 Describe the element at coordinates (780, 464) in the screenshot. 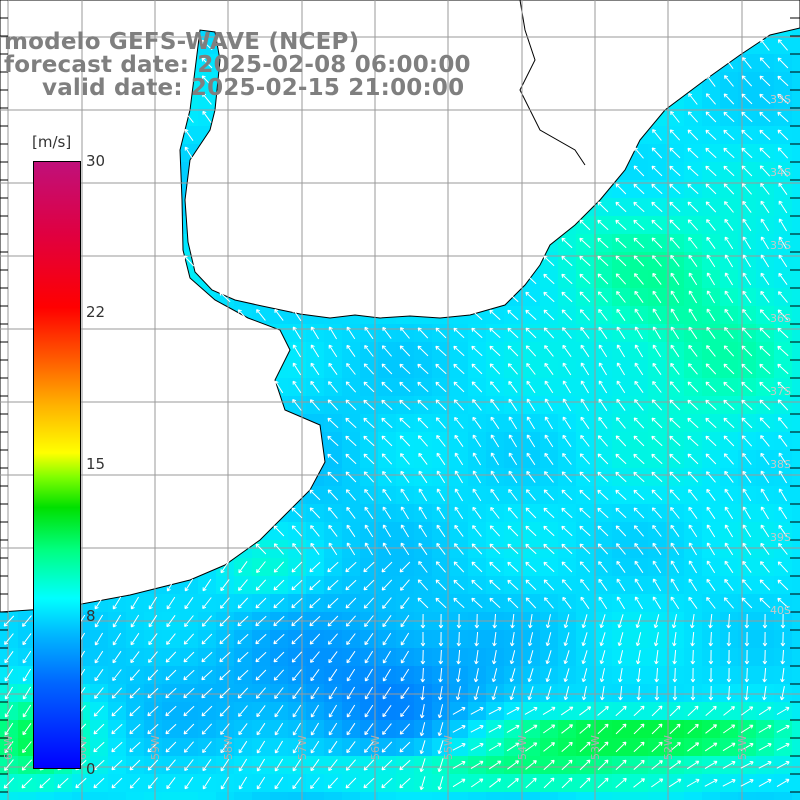

I see `latitude-label: 38S` at that location.